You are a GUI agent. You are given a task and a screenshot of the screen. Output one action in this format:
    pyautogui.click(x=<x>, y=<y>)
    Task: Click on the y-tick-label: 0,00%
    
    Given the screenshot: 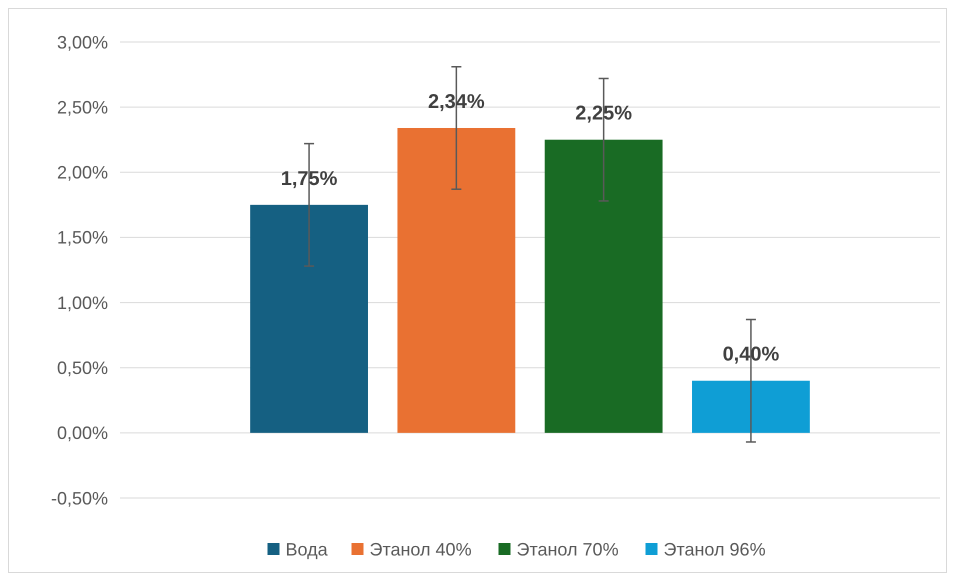 What is the action you would take?
    pyautogui.click(x=82, y=433)
    